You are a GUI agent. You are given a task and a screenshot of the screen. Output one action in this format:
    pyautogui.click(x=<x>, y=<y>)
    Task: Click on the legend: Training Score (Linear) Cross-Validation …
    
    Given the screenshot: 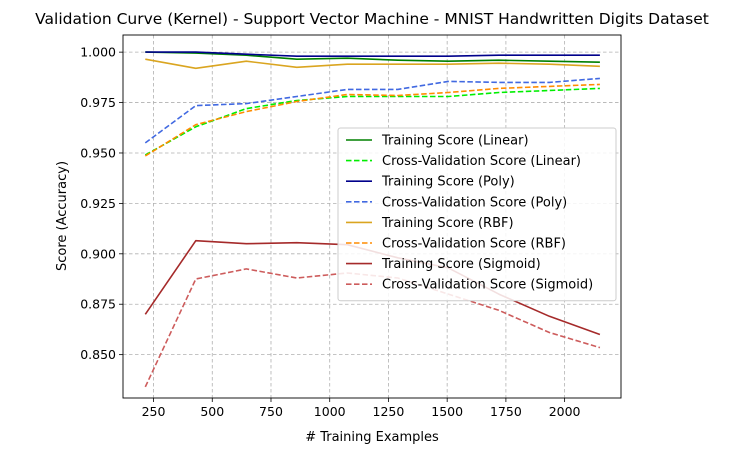 What is the action you would take?
    pyautogui.click(x=477, y=214)
    